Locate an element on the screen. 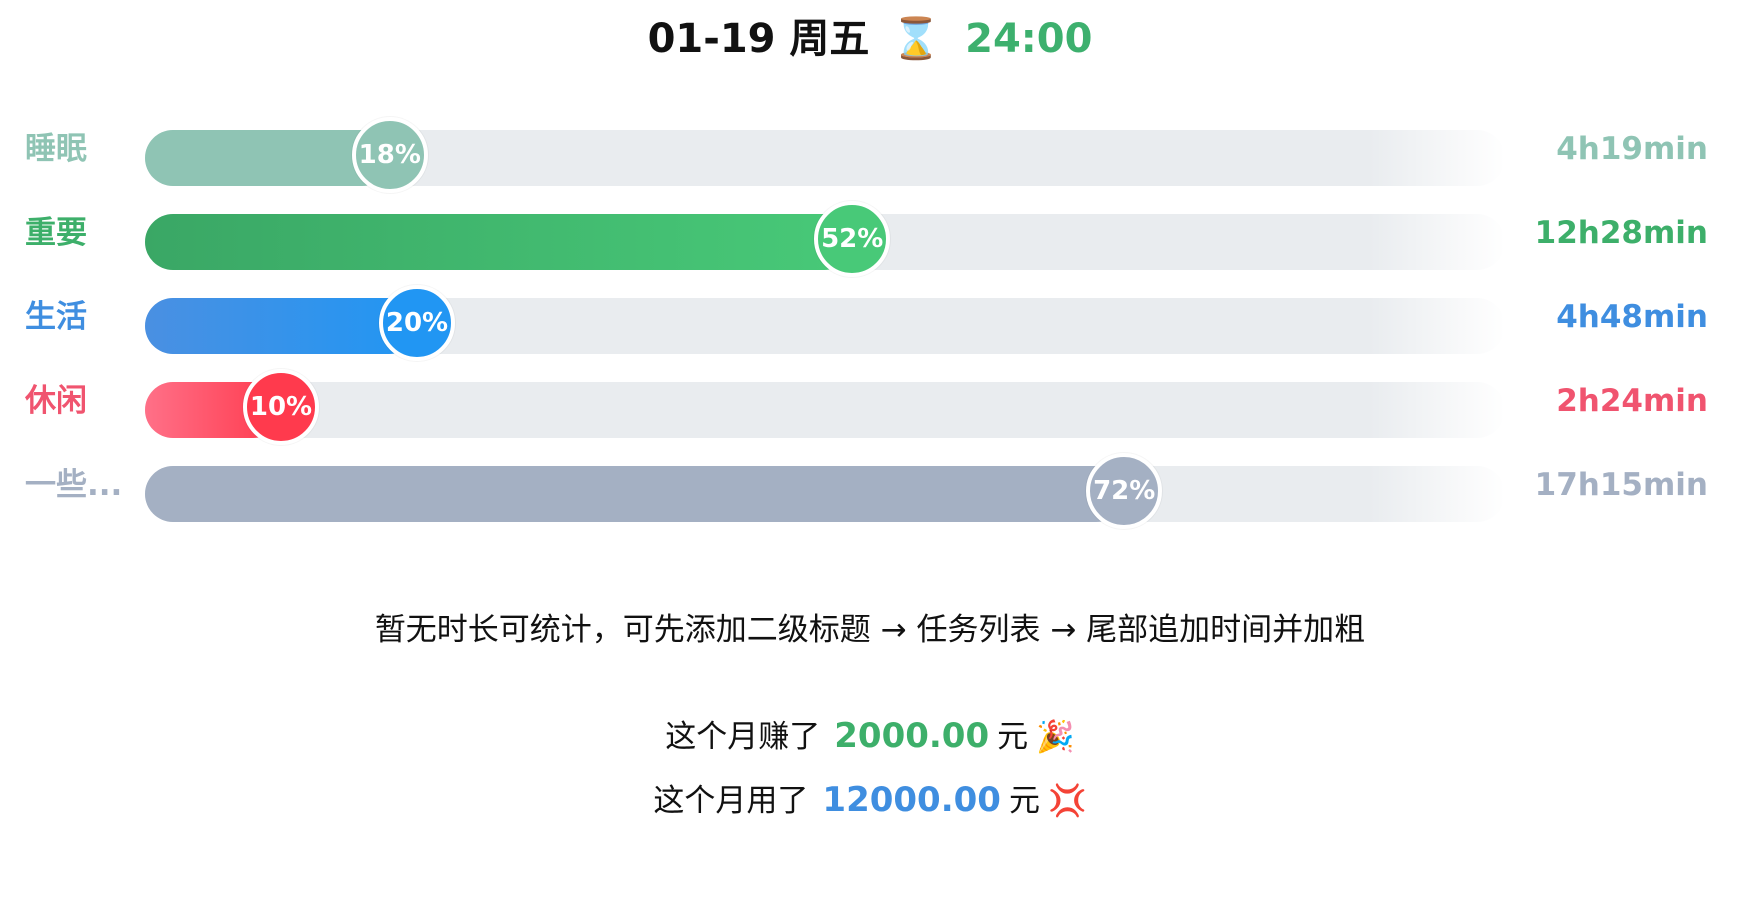 The width and height of the screenshot is (1740, 914). percent-badge: 18% is located at coordinates (389, 155).